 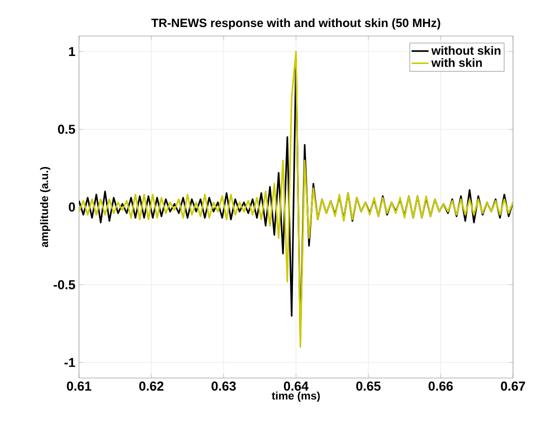 What do you see at coordinates (65, 285) in the screenshot?
I see `y-tick-label: -0.5` at bounding box center [65, 285].